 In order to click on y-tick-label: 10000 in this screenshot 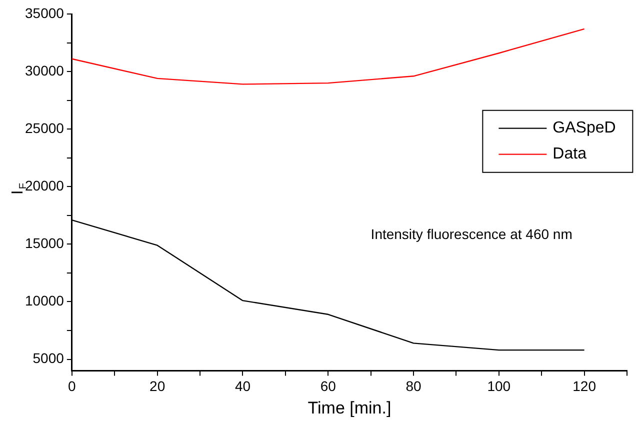, I will do `click(44, 300)`.